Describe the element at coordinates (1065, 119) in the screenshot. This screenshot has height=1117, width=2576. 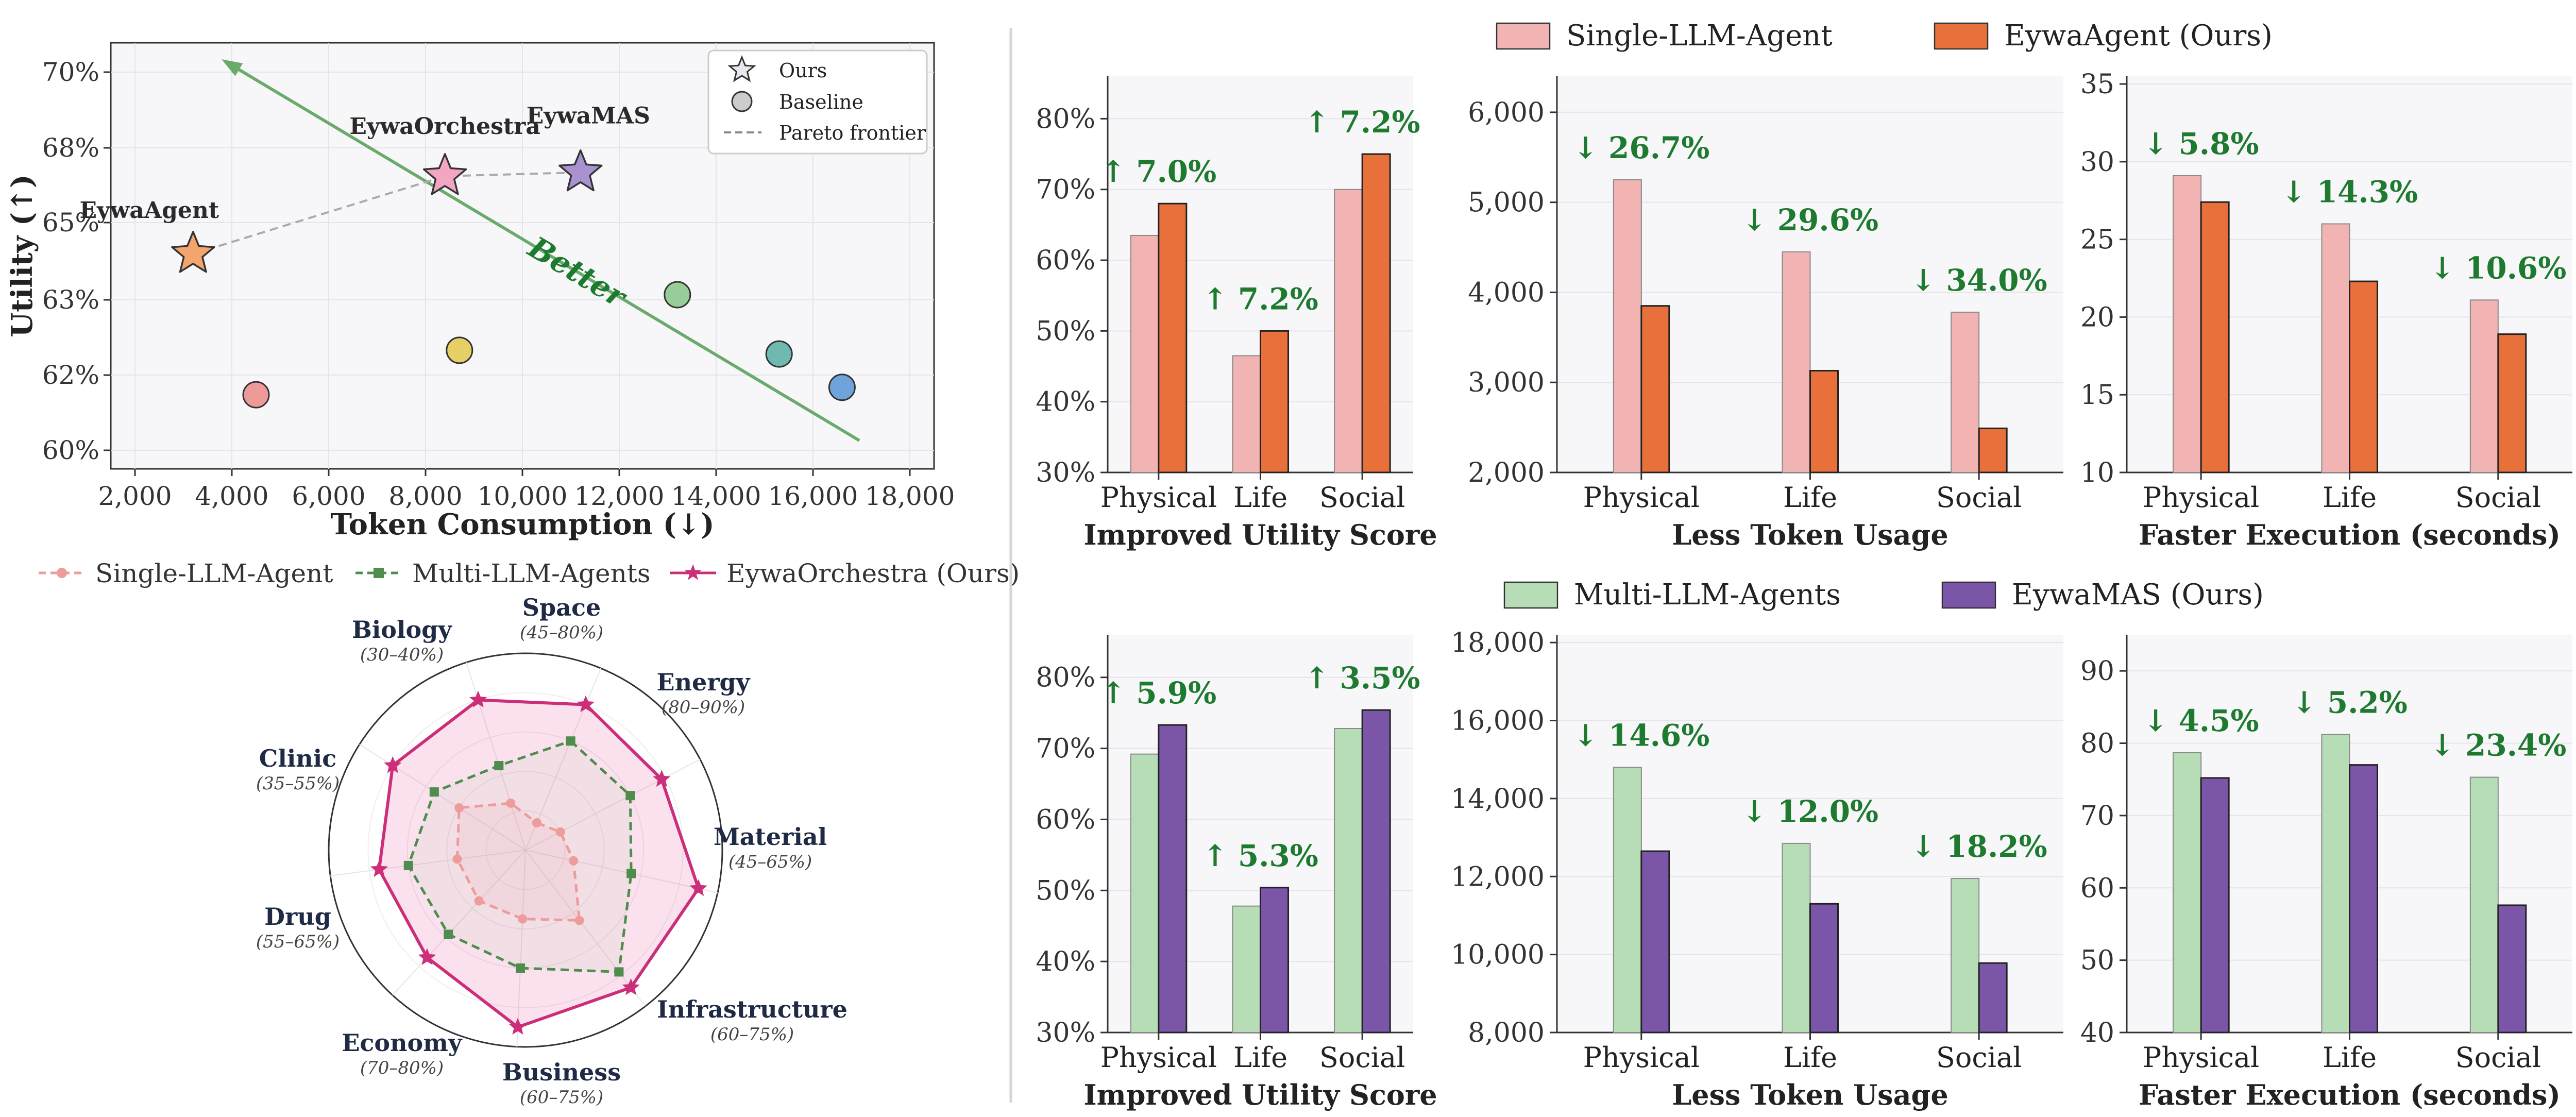
I see `bar-y-tick-label: 80%` at that location.